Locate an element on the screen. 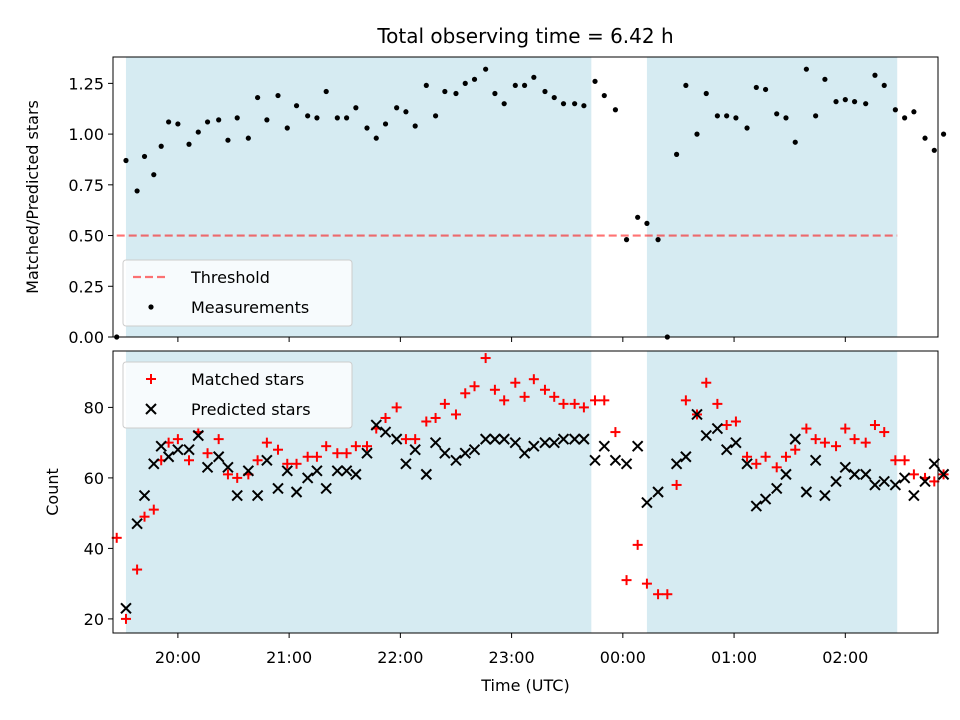 The image size is (960, 720). top-y-tick-label: 0.75 is located at coordinates (86, 185).